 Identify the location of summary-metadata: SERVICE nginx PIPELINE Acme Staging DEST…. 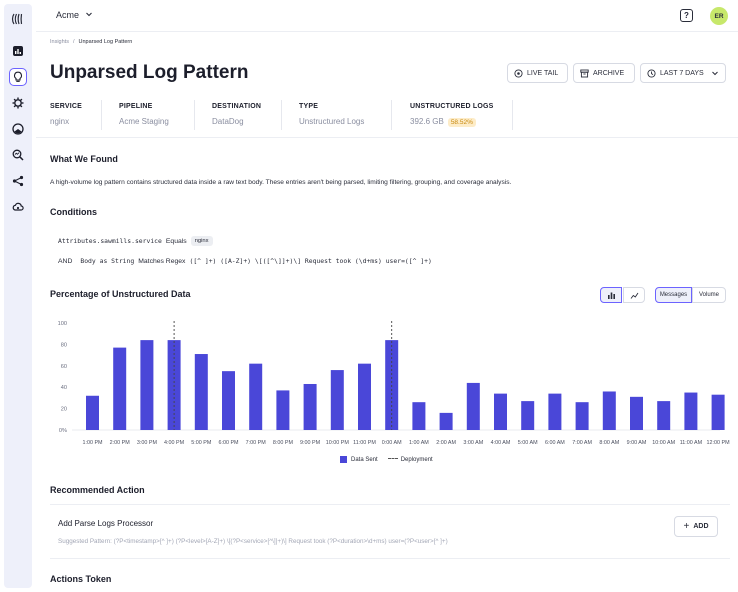
(387, 117).